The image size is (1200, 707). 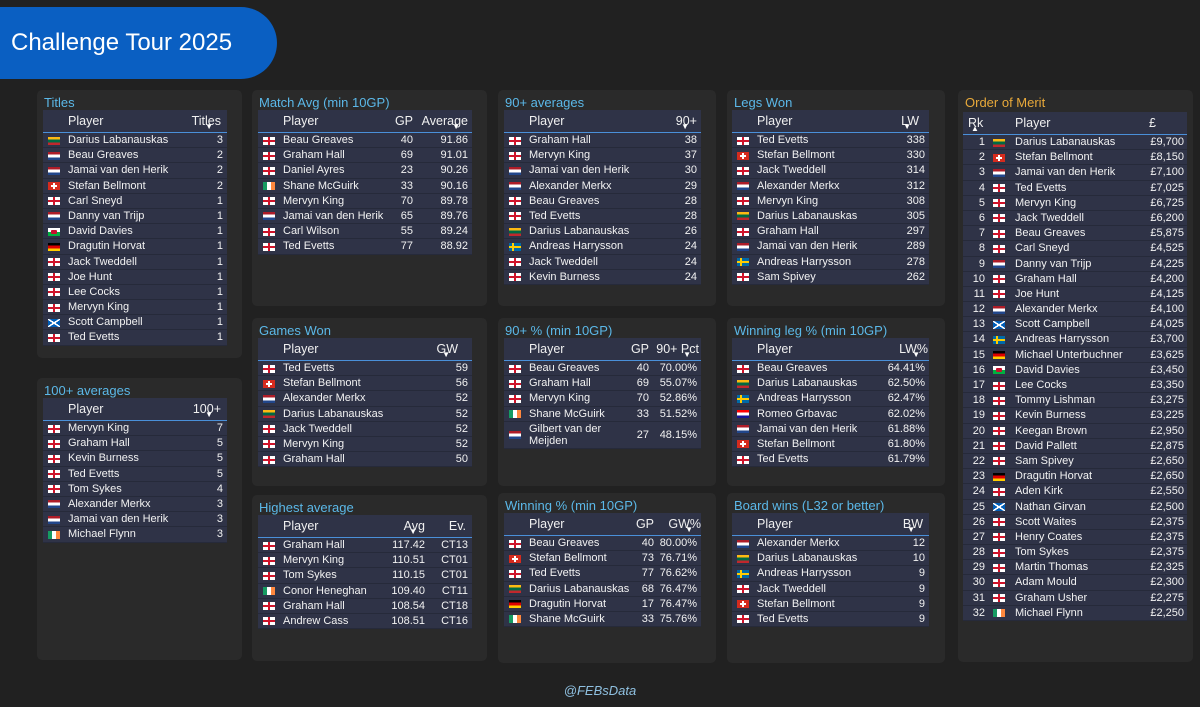 I want to click on table-row: Carl Wilson 55 89.24, so click(x=365, y=232).